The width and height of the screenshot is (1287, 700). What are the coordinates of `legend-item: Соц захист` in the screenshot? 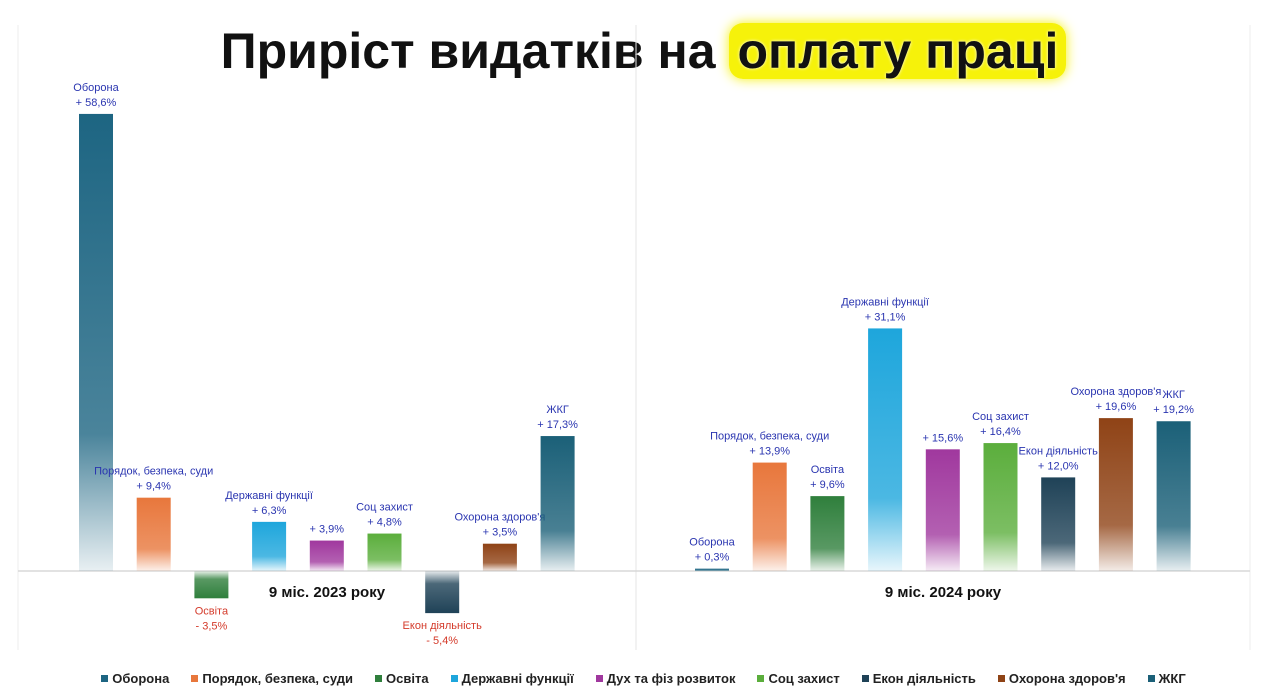 It's located at (798, 678).